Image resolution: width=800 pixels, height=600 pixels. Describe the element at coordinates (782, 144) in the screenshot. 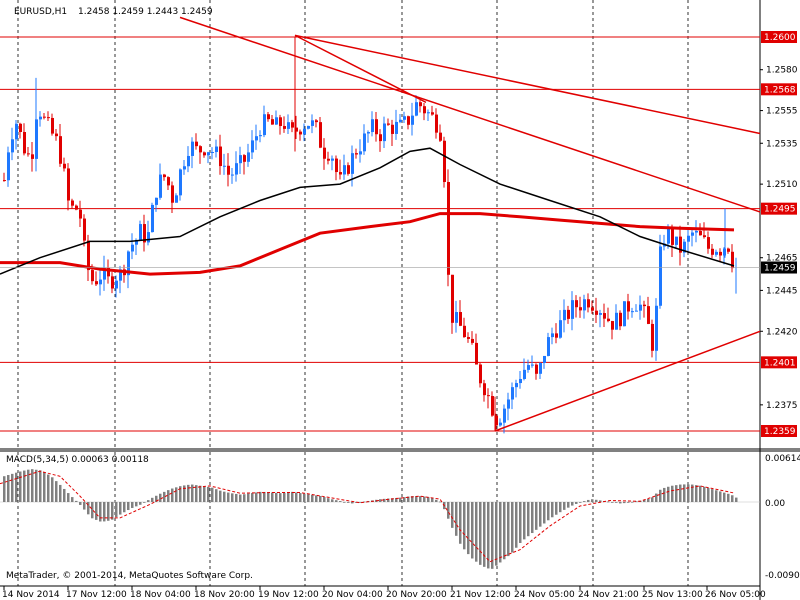

I see `price-tick-label: 1.2535` at that location.